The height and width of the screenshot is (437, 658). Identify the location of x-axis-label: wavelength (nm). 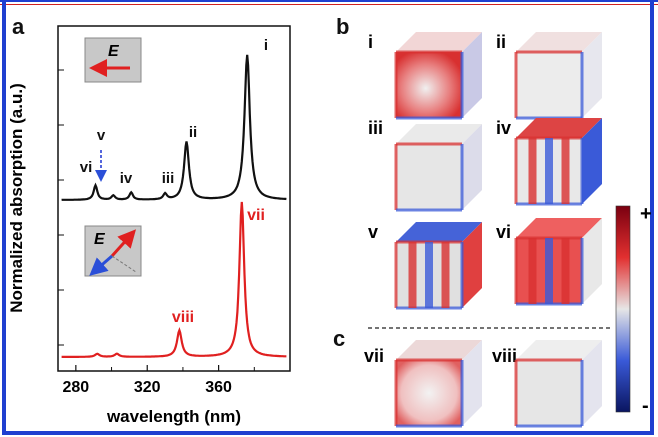
(173, 416).